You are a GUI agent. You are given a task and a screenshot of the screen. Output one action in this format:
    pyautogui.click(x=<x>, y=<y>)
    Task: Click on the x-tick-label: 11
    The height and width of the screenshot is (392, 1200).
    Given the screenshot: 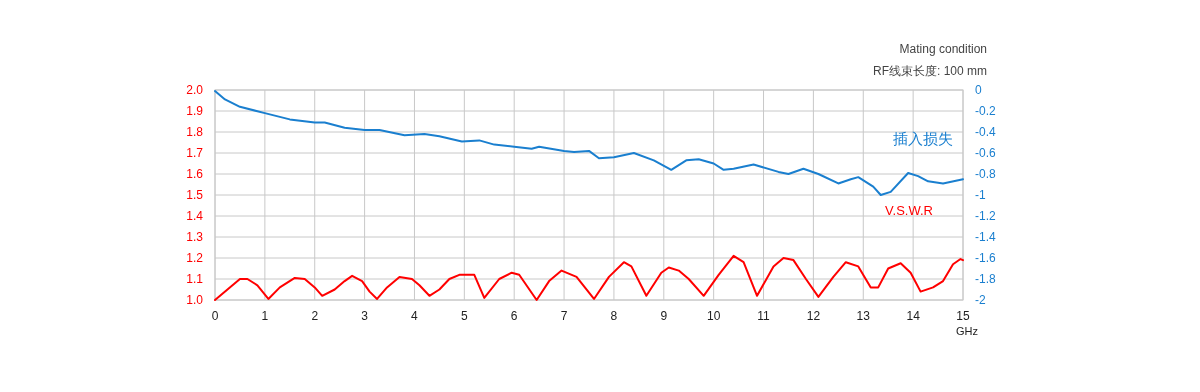 What is the action you would take?
    pyautogui.click(x=764, y=316)
    